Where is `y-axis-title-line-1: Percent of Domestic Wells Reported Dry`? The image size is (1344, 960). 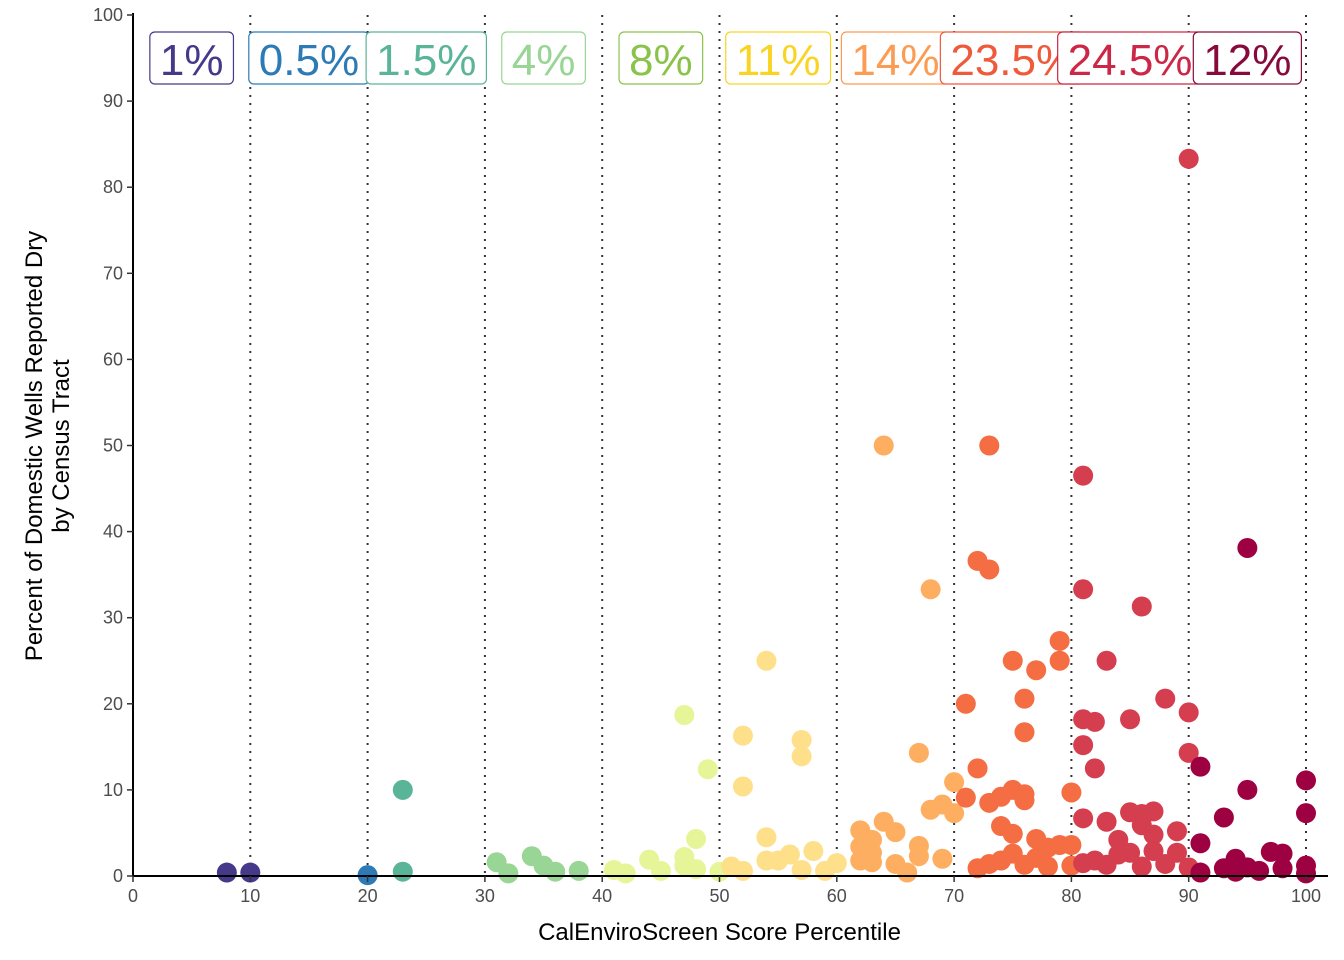
y-axis-title-line-1: Percent of Domestic Wells Reported Dry is located at coordinates (34, 446).